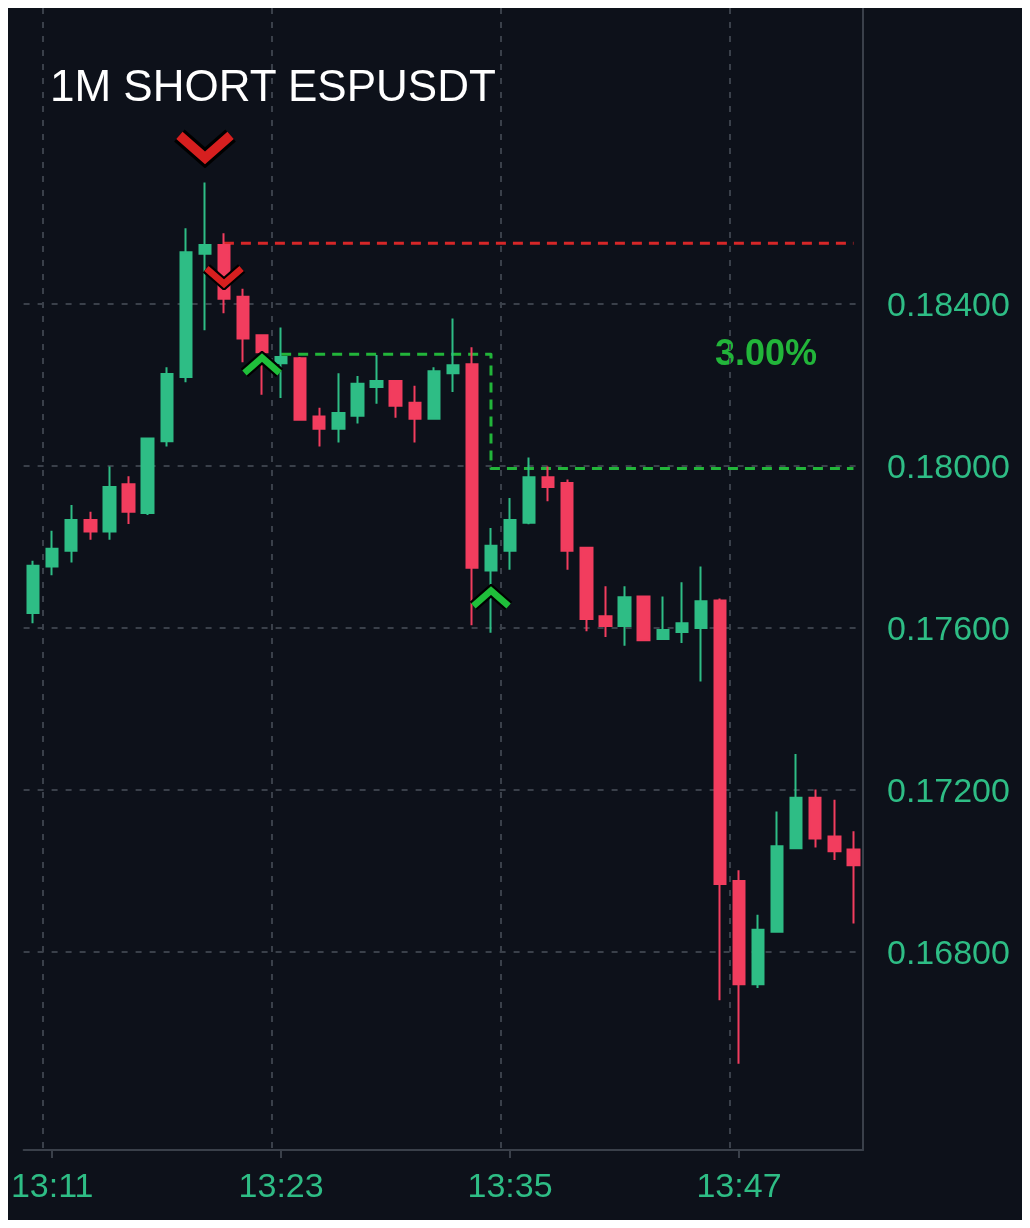 This screenshot has width=1030, height=1228. Describe the element at coordinates (52, 1185) in the screenshot. I see `x-tick-label: 13:11` at that location.